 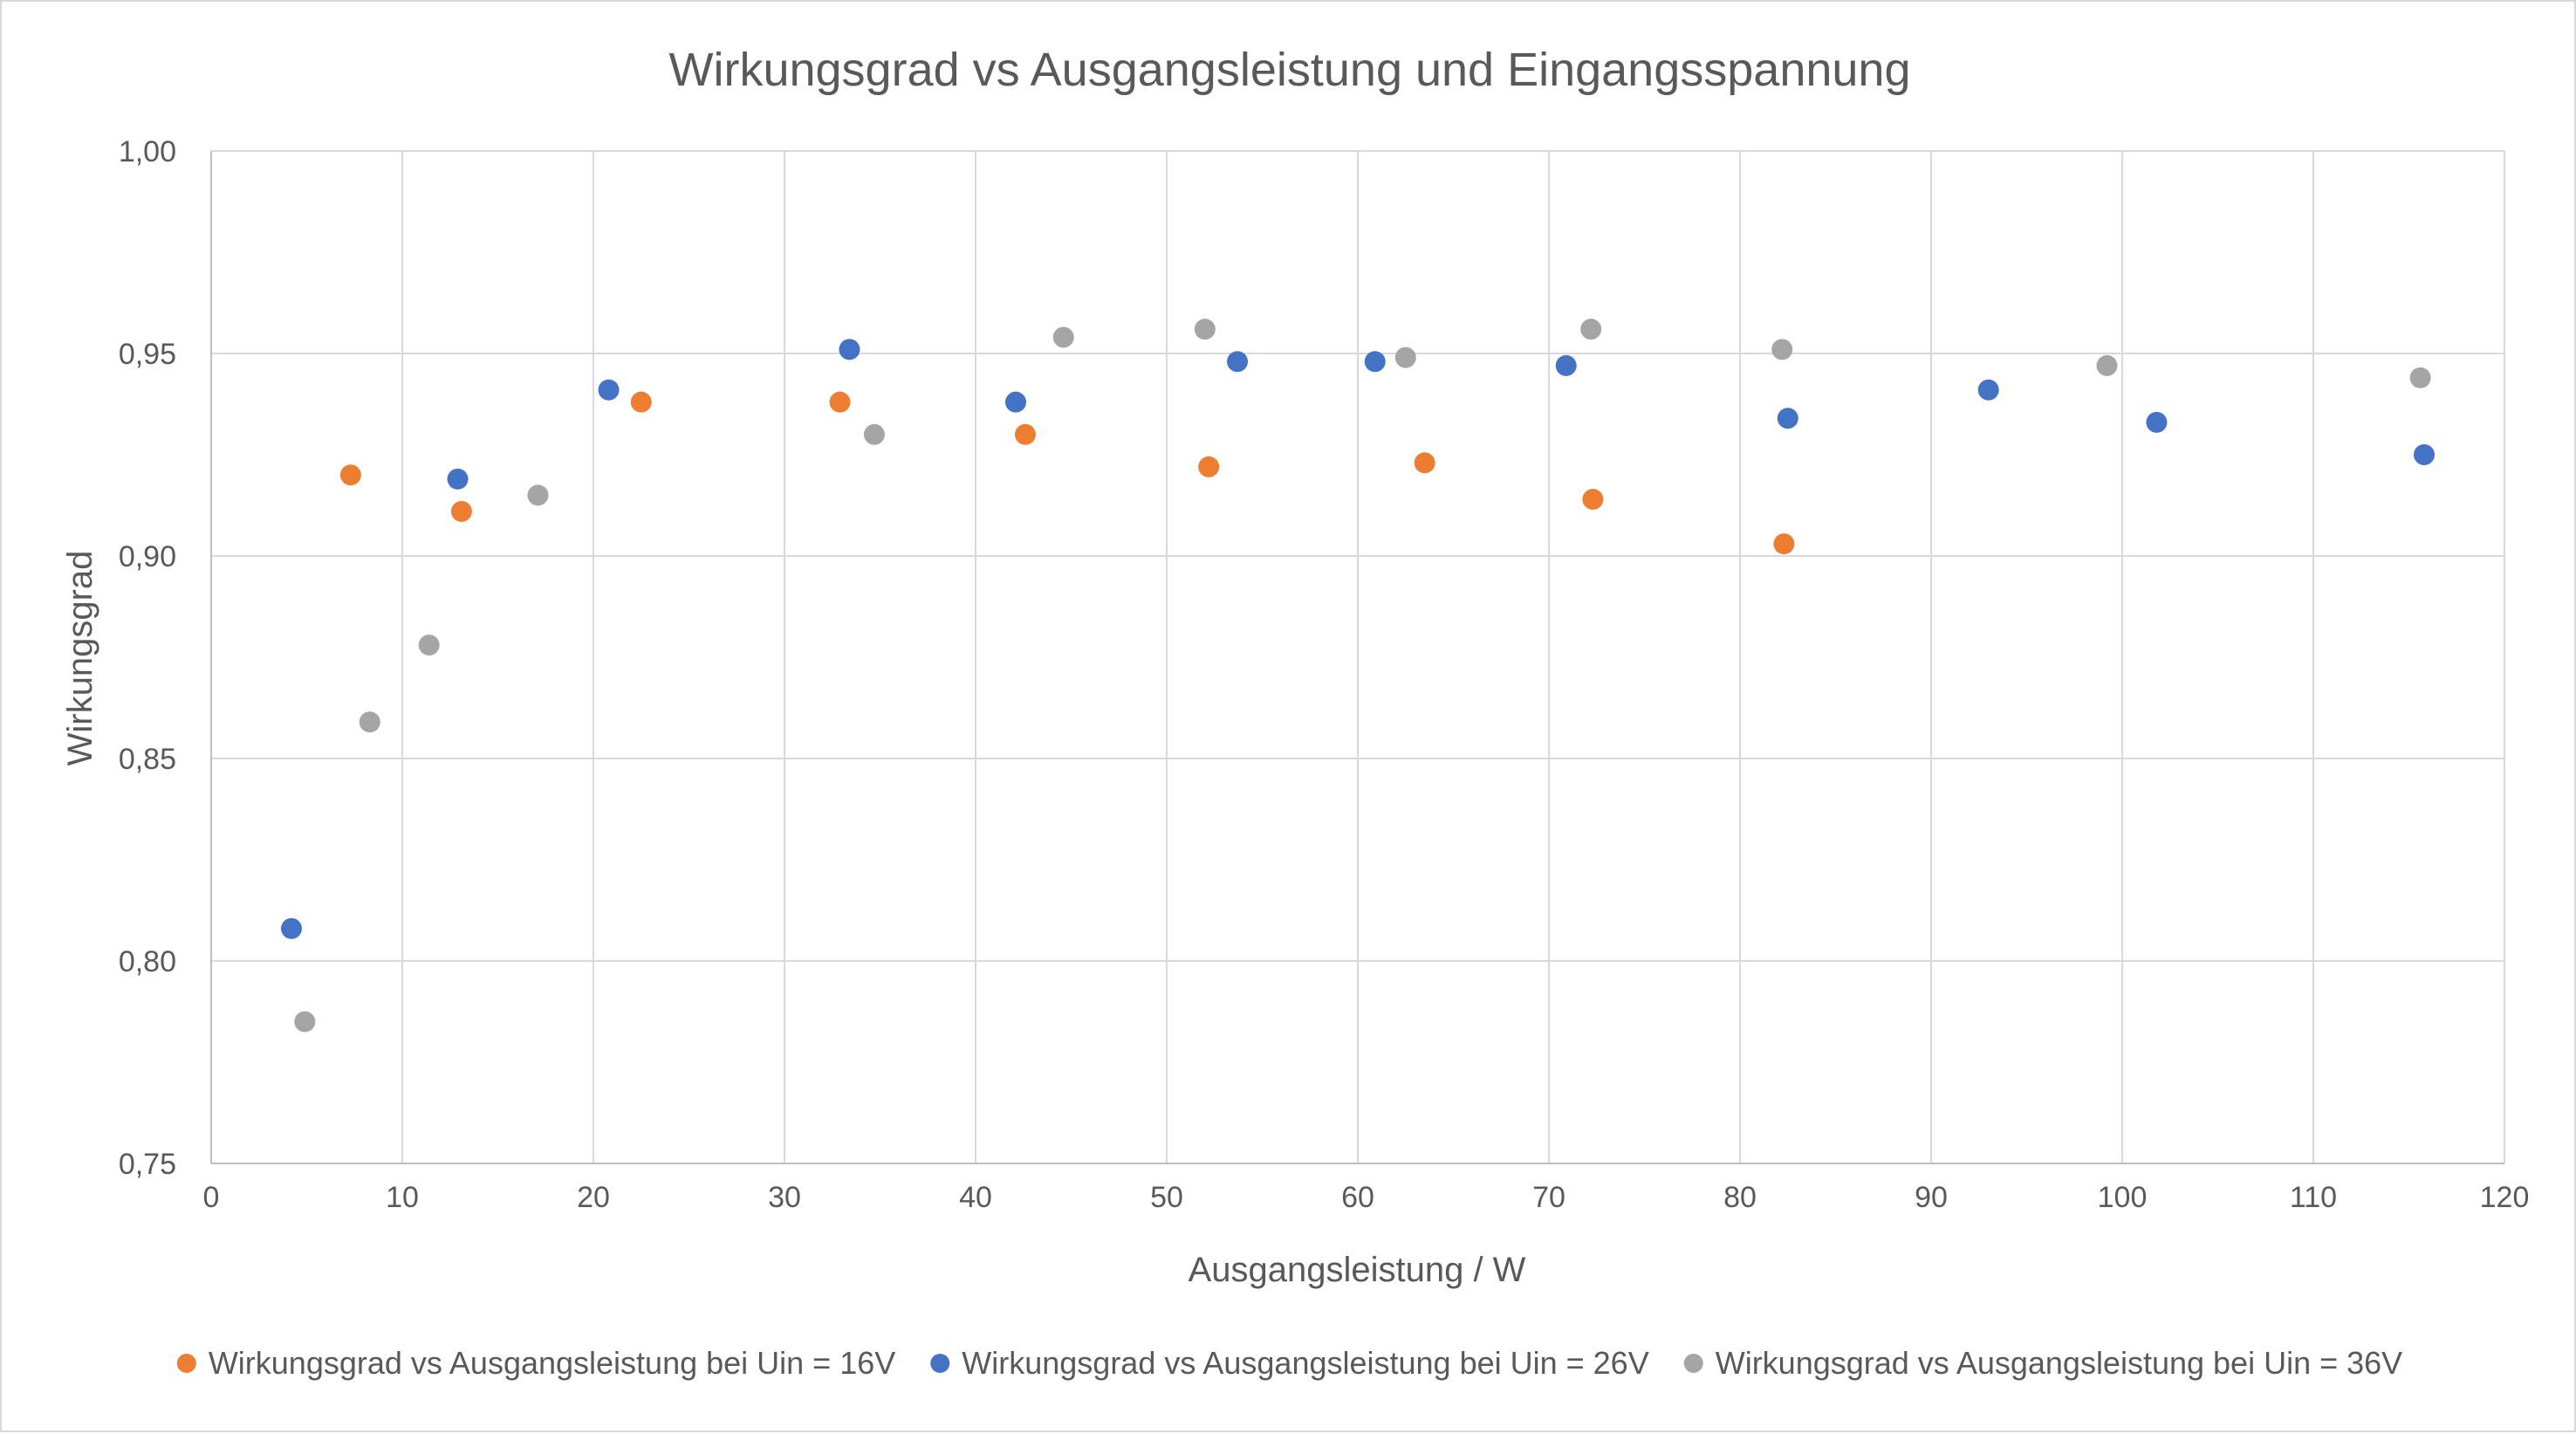 I want to click on x-tick-label: 90, so click(x=1932, y=1198).